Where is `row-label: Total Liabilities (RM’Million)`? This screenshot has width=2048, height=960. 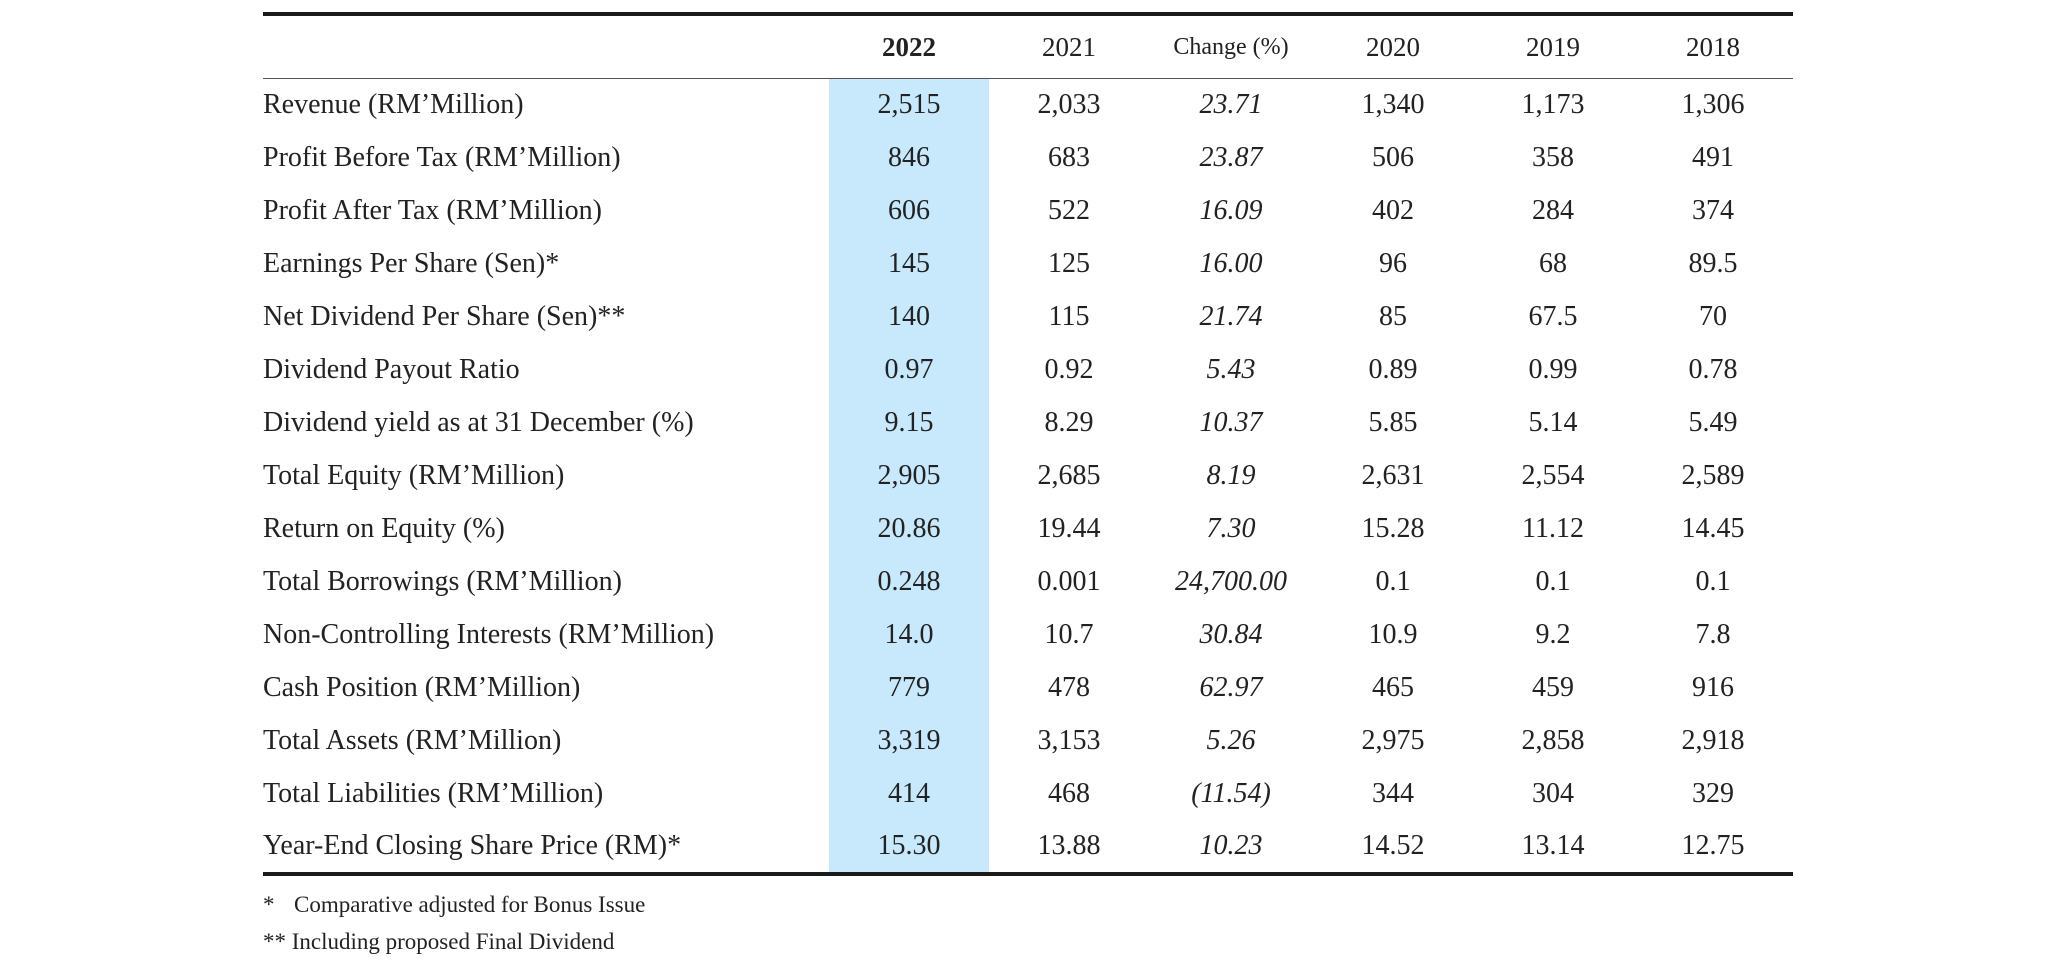 row-label: Total Liabilities (RM’Million) is located at coordinates (433, 793).